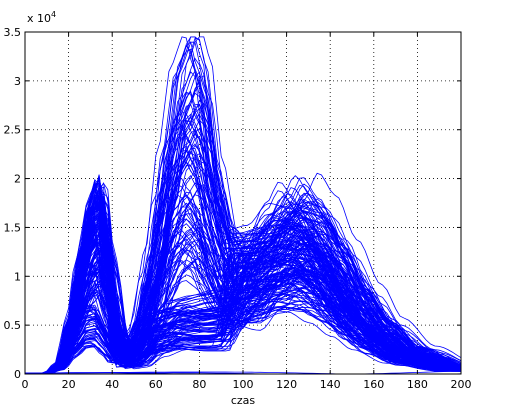  Describe the element at coordinates (417, 384) in the screenshot. I see `x-tick-label: 180` at that location.